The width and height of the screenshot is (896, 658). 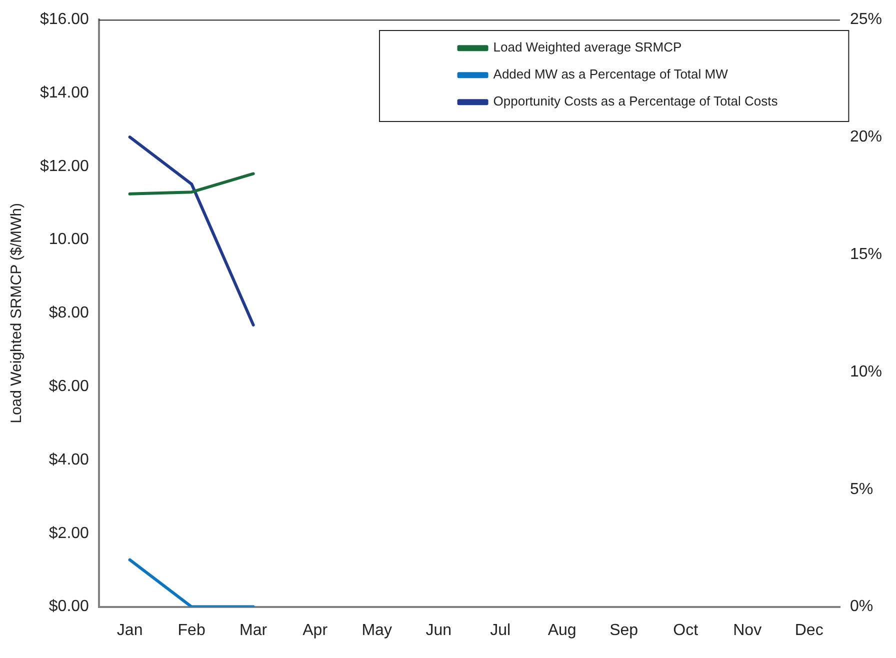 I want to click on y2-tick-label: 0%, so click(x=862, y=607).